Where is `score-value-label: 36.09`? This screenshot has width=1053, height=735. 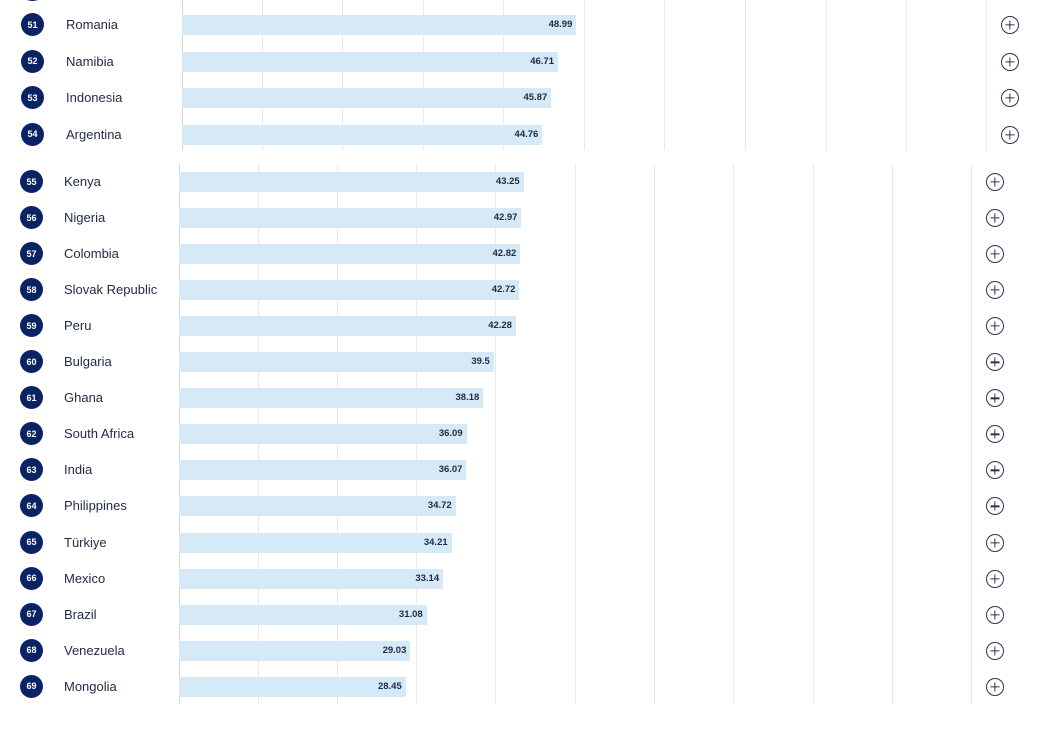
score-value-label: 36.09 is located at coordinates (450, 434).